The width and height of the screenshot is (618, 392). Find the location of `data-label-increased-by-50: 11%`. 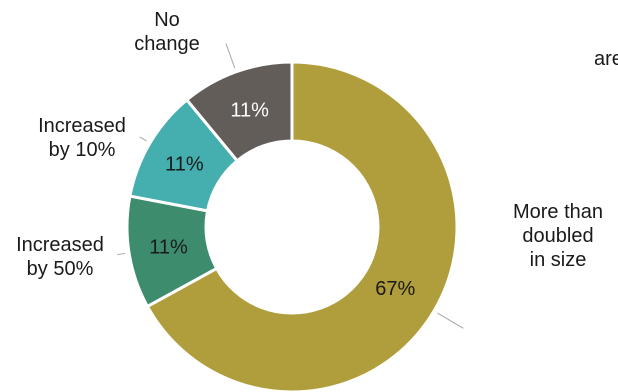

data-label-increased-by-50: 11% is located at coordinates (168, 248).